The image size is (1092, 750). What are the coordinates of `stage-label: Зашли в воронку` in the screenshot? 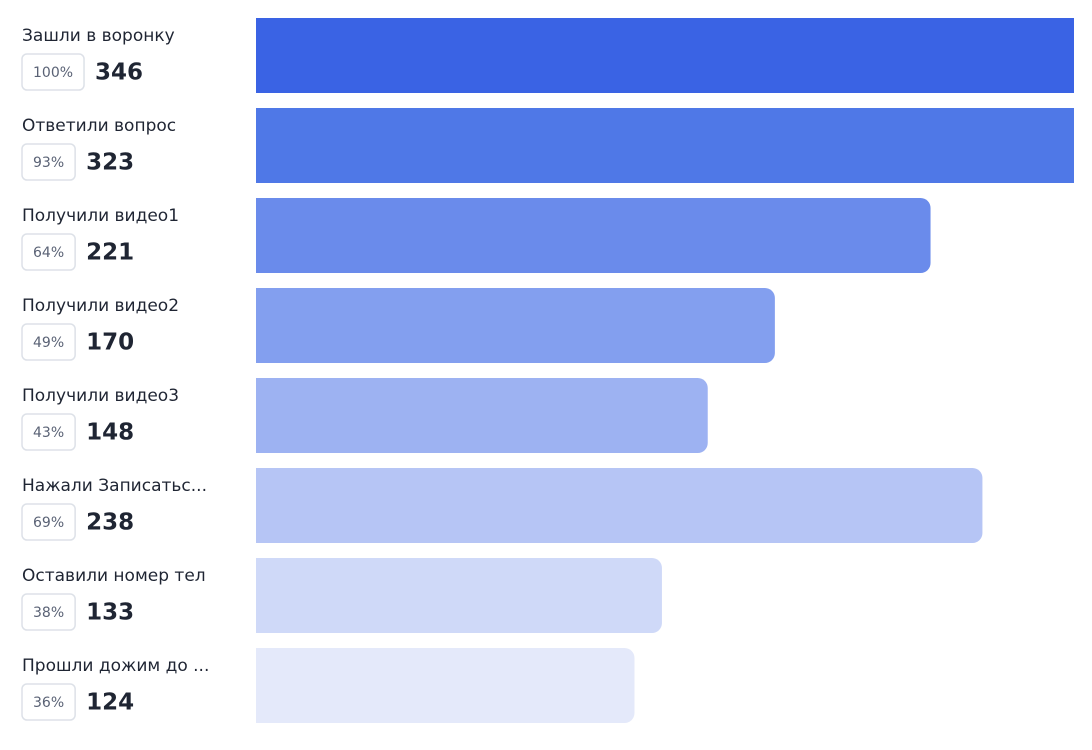 It's located at (98, 36).